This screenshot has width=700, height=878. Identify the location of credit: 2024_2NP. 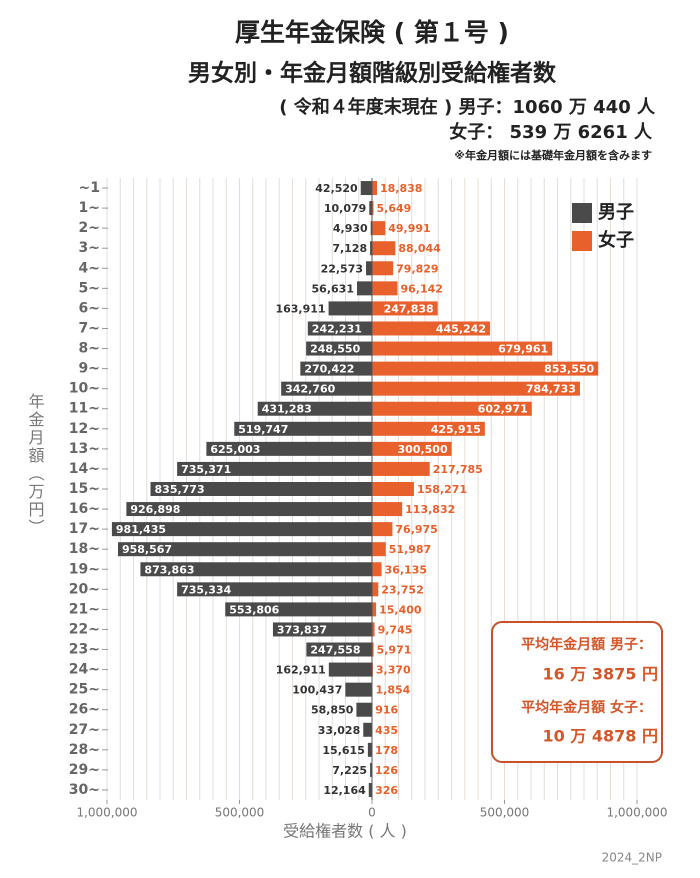
(632, 858).